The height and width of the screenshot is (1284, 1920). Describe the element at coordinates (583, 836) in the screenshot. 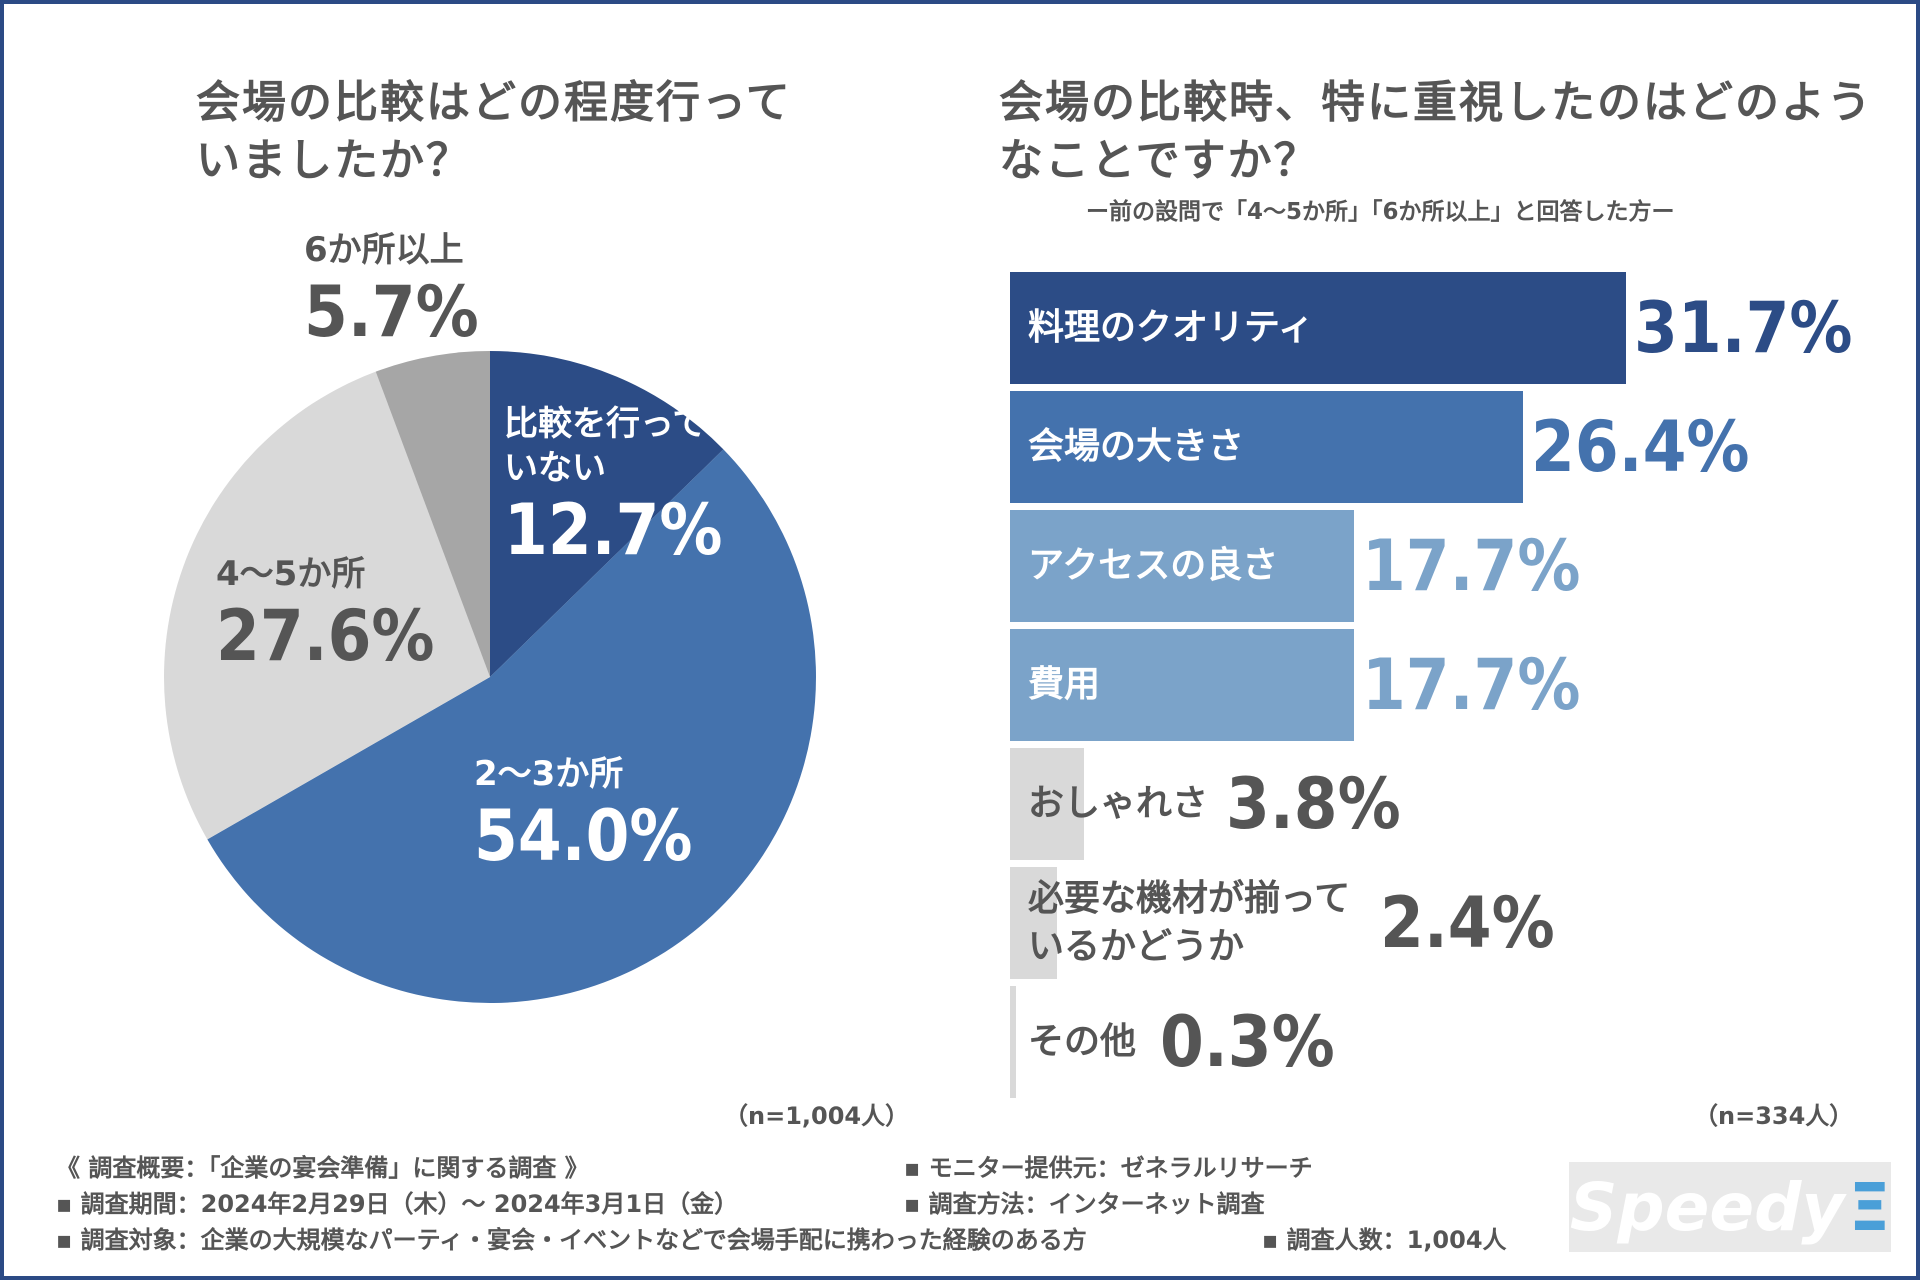

I see `pie-slice-value: 54.0%` at that location.